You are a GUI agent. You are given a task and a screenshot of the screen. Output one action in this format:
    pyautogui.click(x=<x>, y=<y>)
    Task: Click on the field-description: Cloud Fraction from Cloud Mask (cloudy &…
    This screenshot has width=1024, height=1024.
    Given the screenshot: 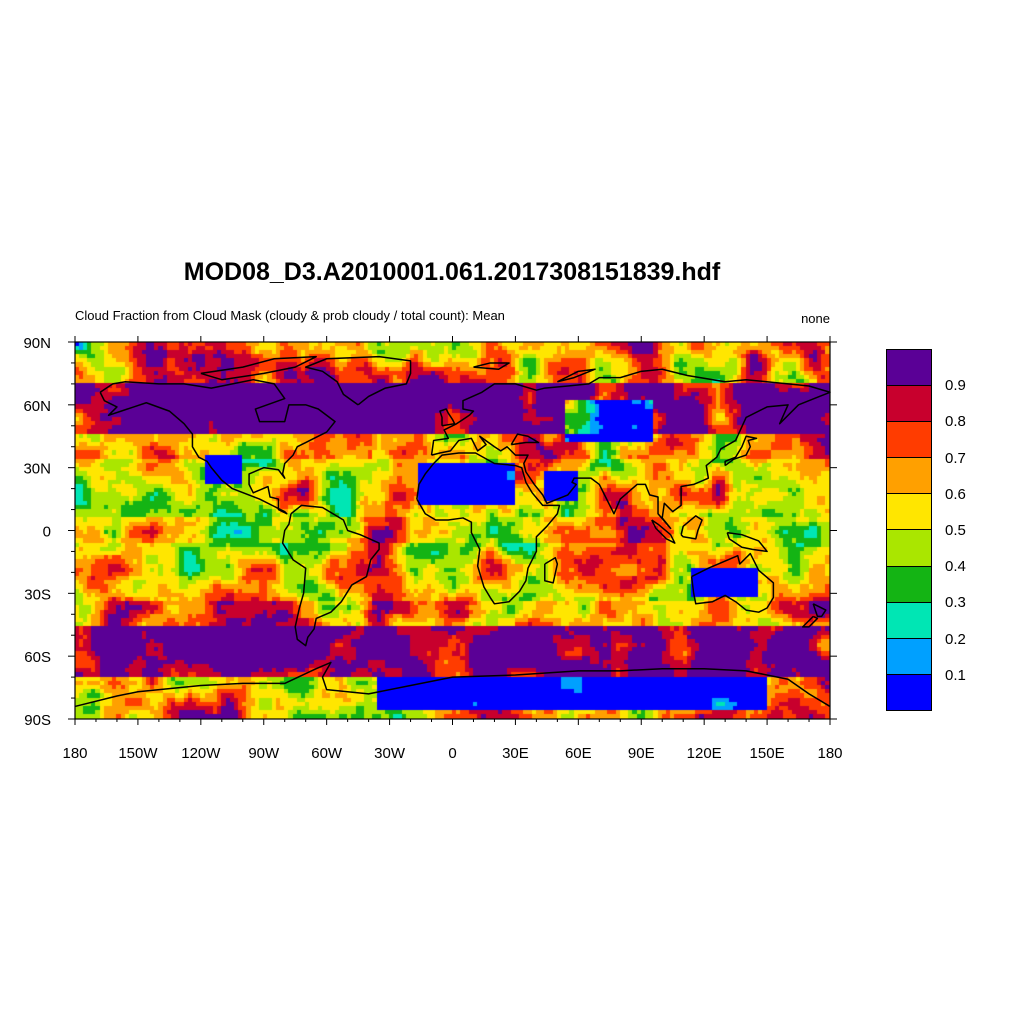 What is the action you would take?
    pyautogui.click(x=290, y=315)
    